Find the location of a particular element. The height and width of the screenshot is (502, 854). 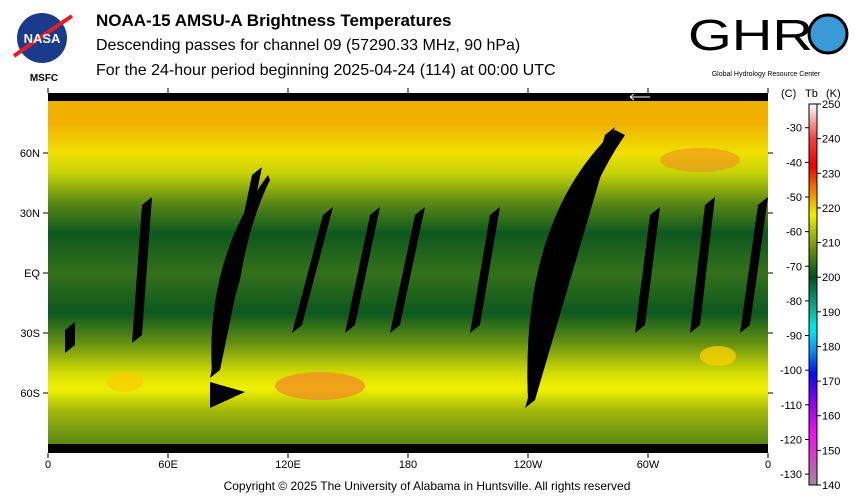

y-tick-label: 30S is located at coordinates (30, 334).